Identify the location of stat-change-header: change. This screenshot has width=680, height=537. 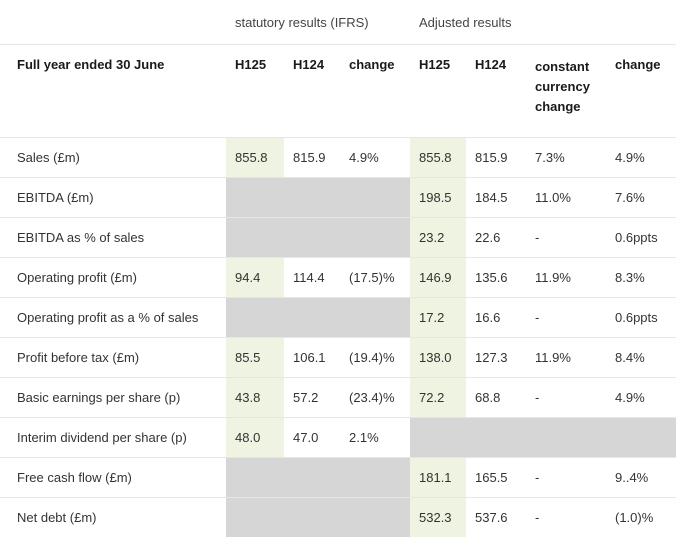
(375, 91).